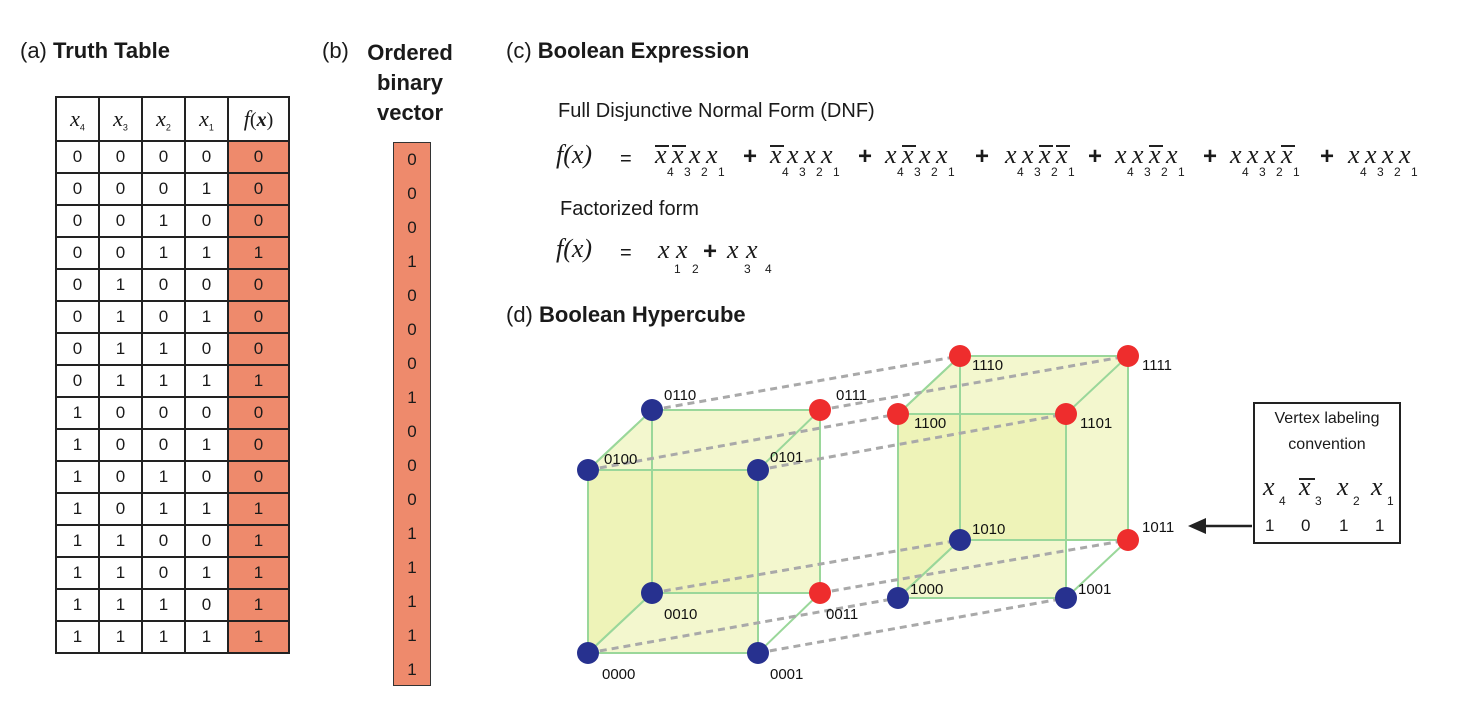 This screenshot has width=1457, height=718. Describe the element at coordinates (934, 172) in the screenshot. I see `dnf-subscript: 2` at that location.